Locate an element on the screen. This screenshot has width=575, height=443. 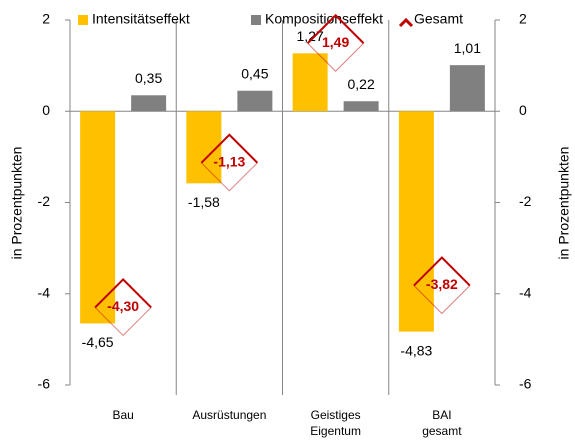
value-label: -1,13 is located at coordinates (229, 162).